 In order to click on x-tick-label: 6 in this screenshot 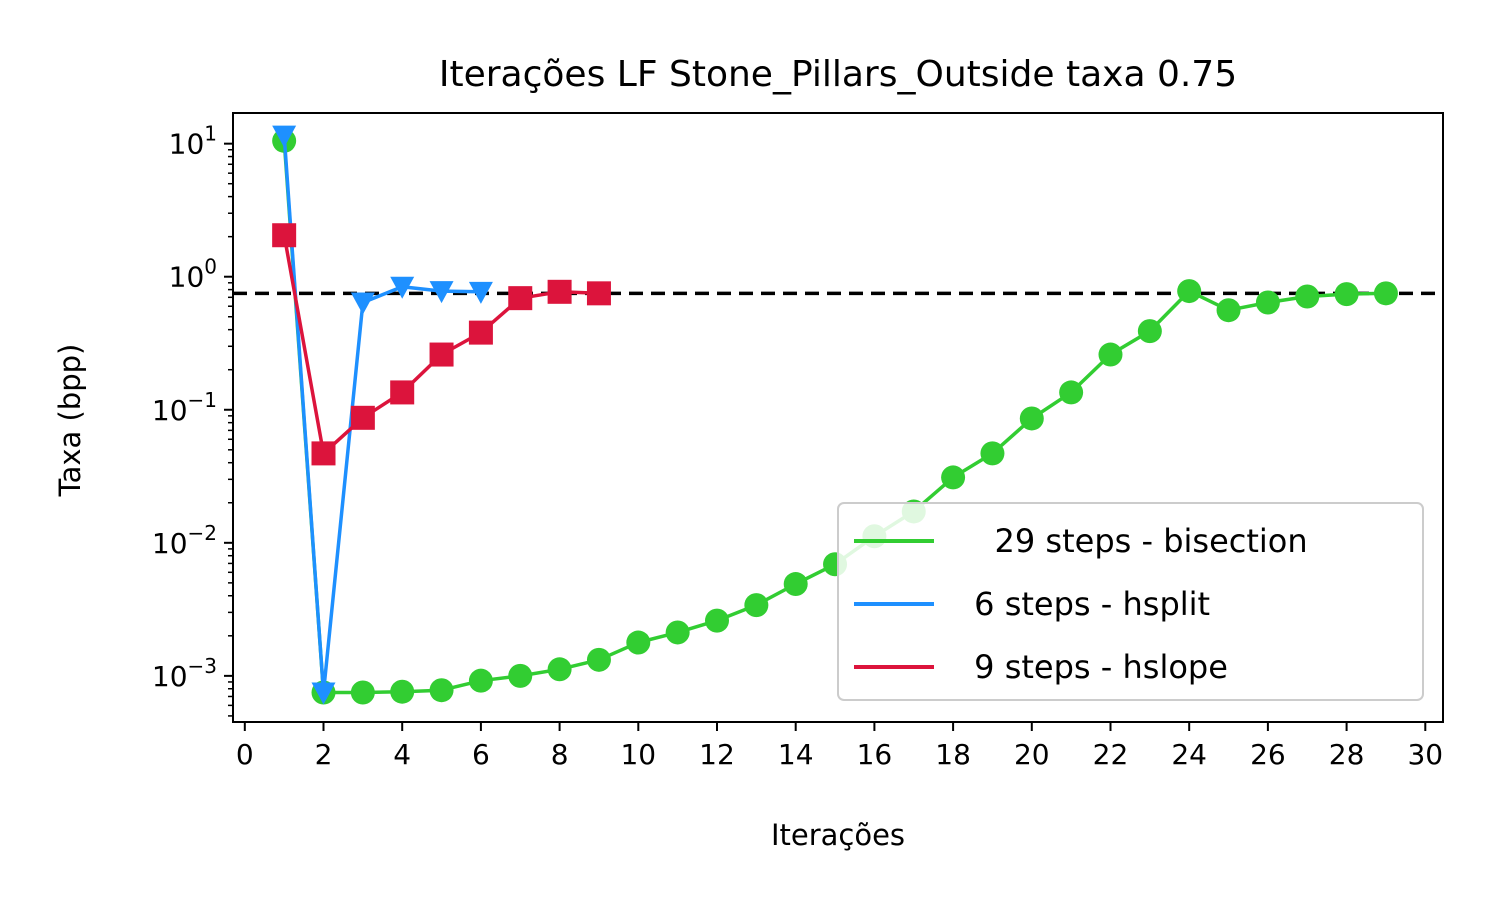, I will do `click(481, 754)`.